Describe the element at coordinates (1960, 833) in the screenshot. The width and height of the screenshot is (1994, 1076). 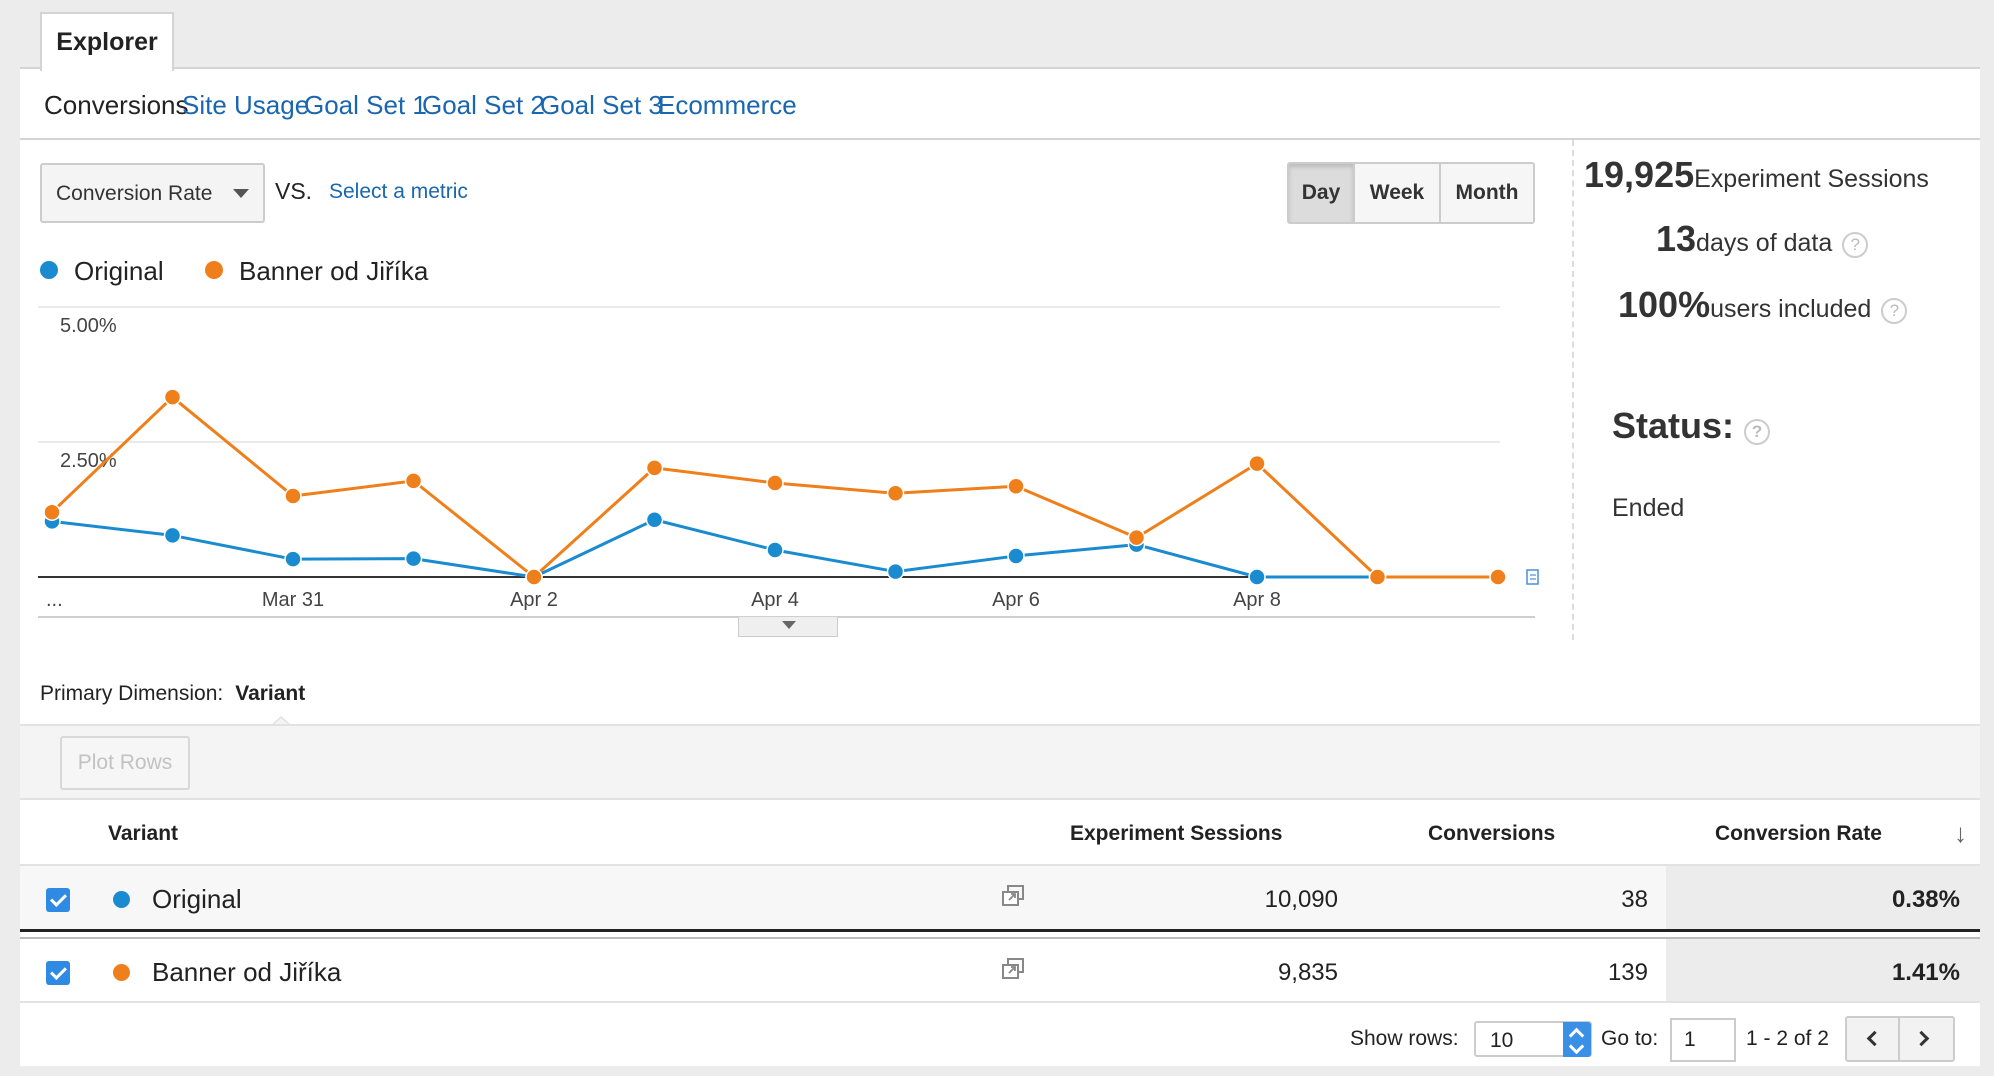
I see `sort-descending-icon: ↓` at that location.